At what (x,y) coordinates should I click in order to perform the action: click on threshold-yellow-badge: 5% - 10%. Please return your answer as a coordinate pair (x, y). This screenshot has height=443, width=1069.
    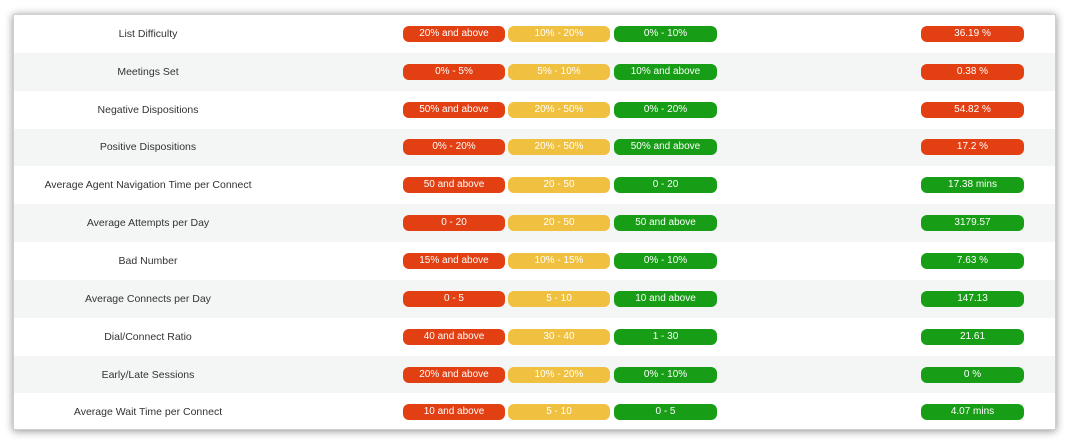
    Looking at the image, I should click on (559, 71).